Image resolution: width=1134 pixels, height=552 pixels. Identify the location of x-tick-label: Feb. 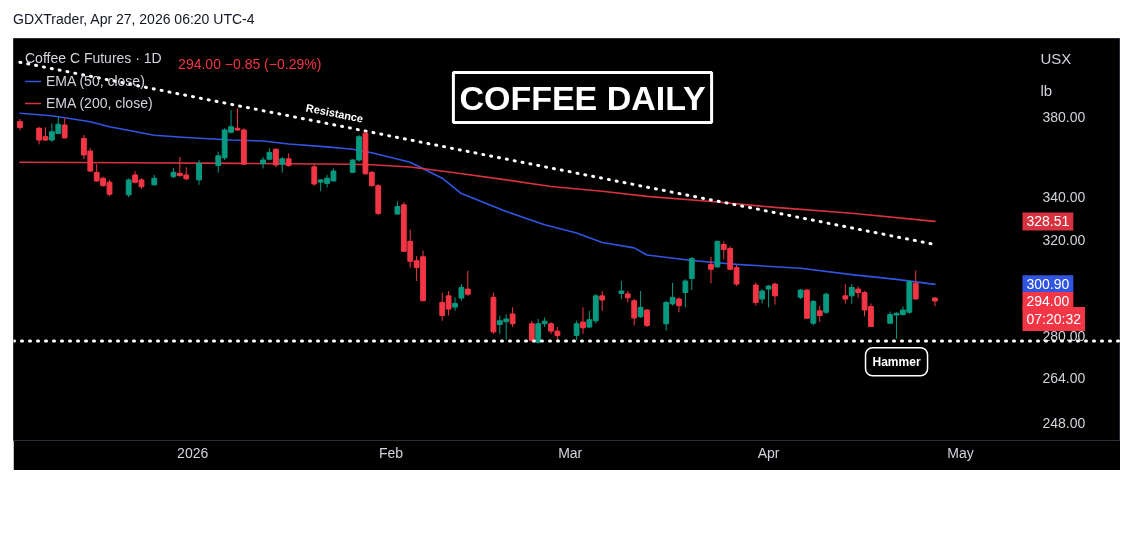
(391, 452).